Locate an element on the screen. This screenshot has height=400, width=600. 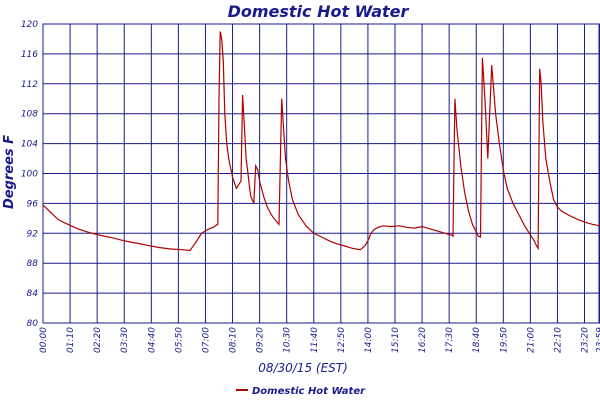
y-tick-label: 120 is located at coordinates (29, 25).